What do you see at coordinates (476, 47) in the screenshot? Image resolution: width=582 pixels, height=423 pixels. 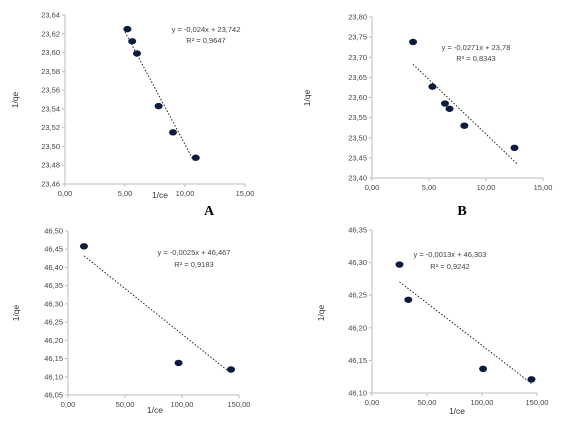 I see `trendline-equation: y = -0,0271x + 23,78` at bounding box center [476, 47].